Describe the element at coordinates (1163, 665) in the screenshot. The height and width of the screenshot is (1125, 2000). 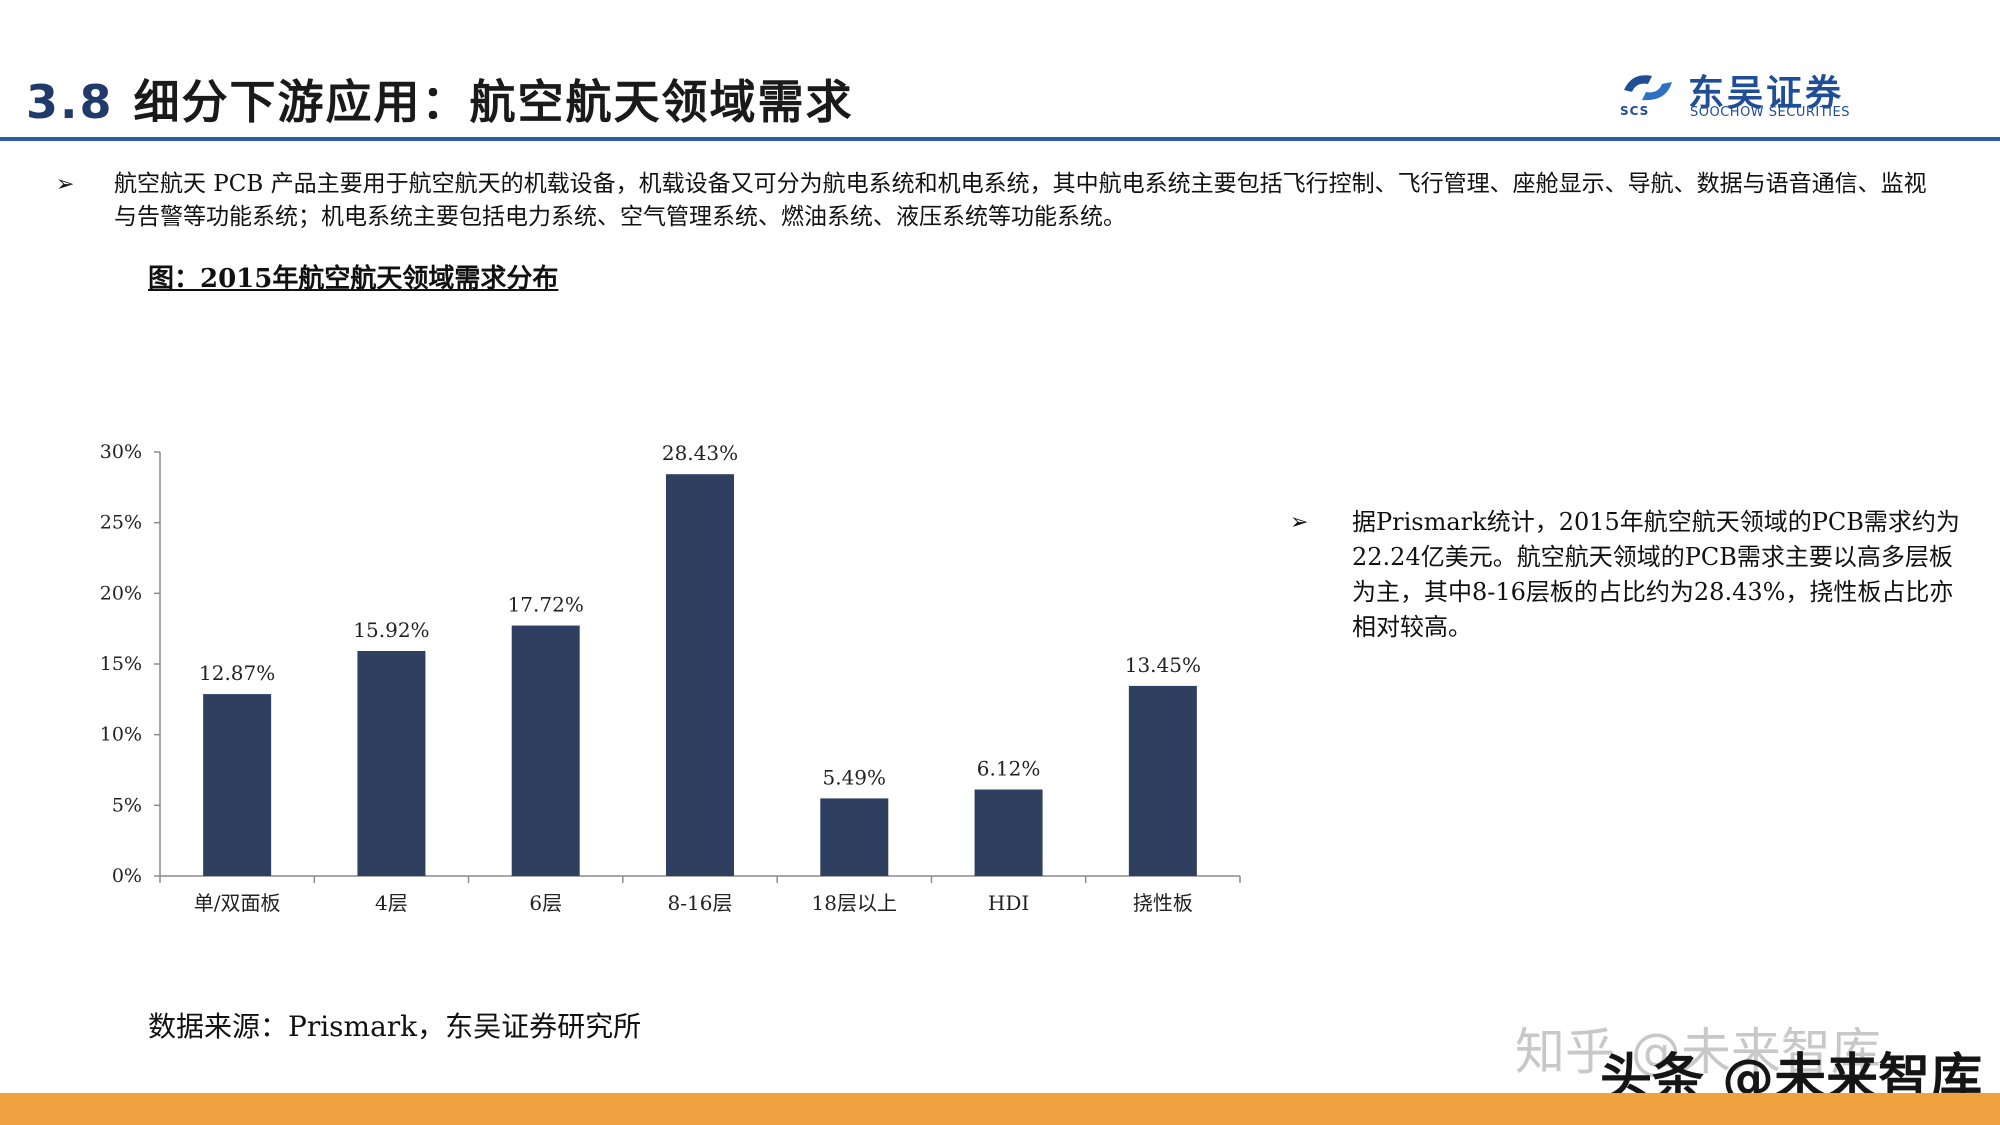
I see `data-label: 13.45%` at that location.